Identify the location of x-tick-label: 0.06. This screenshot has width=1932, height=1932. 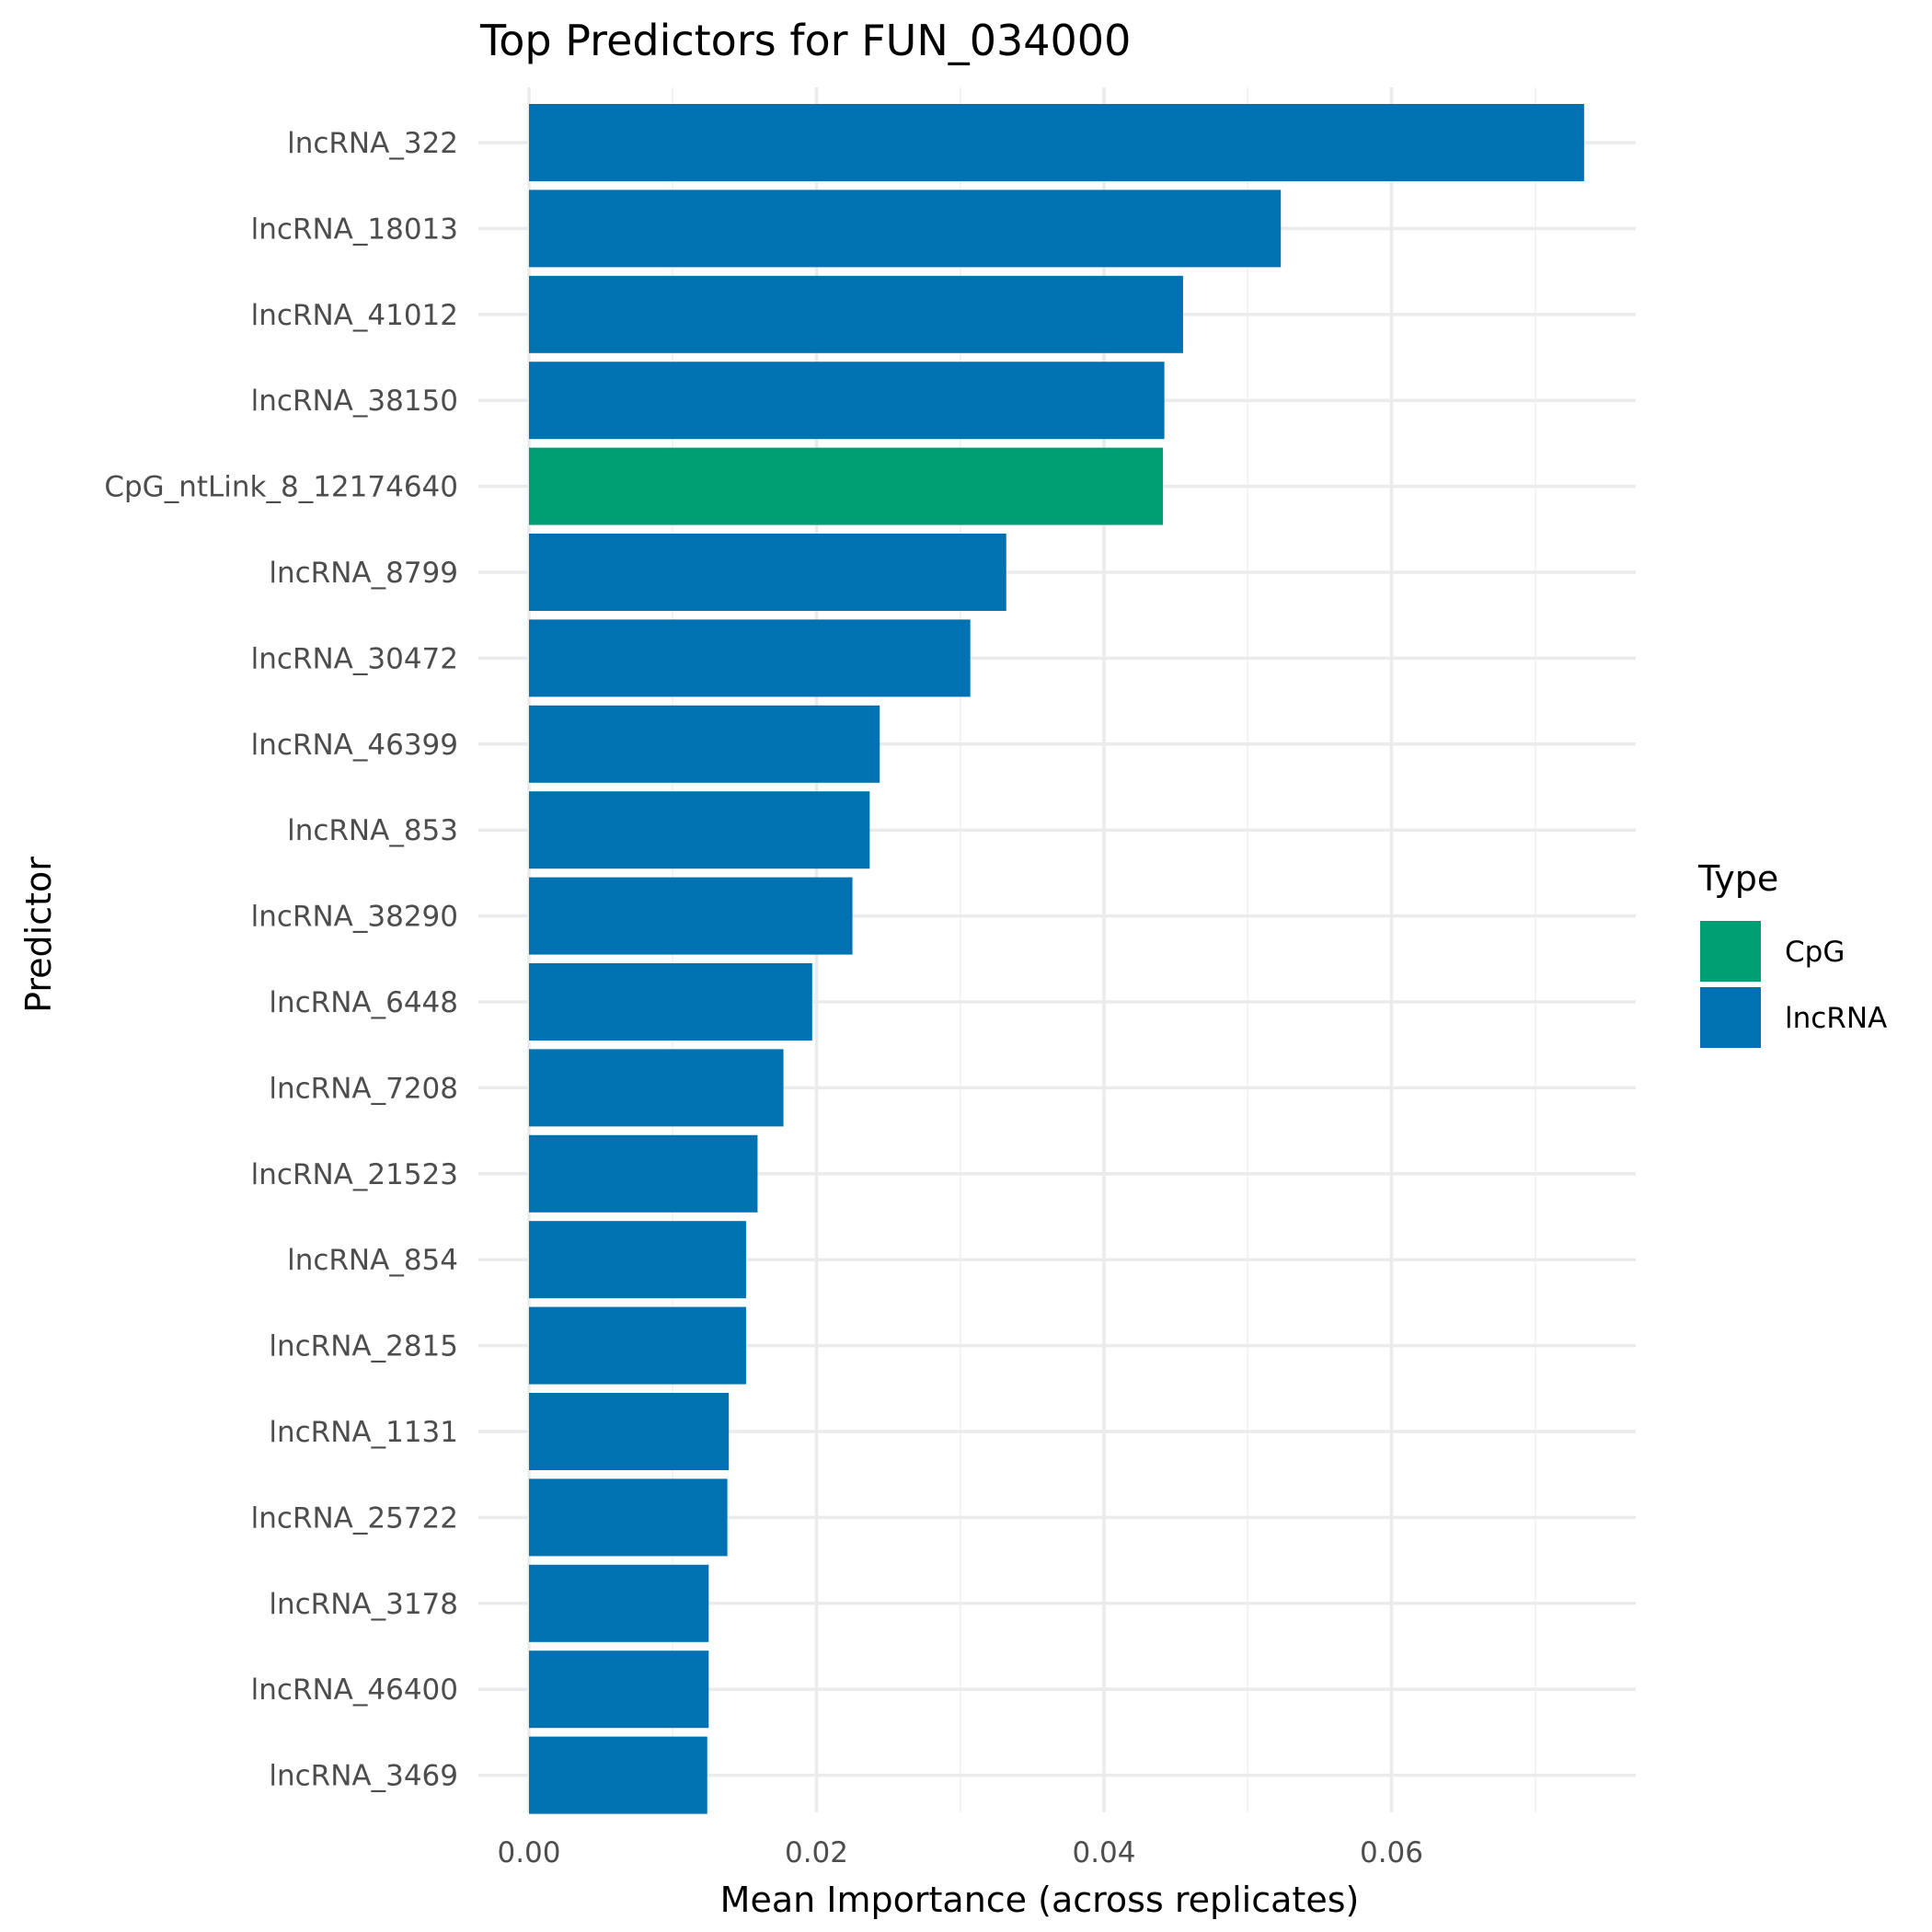
(1391, 1852).